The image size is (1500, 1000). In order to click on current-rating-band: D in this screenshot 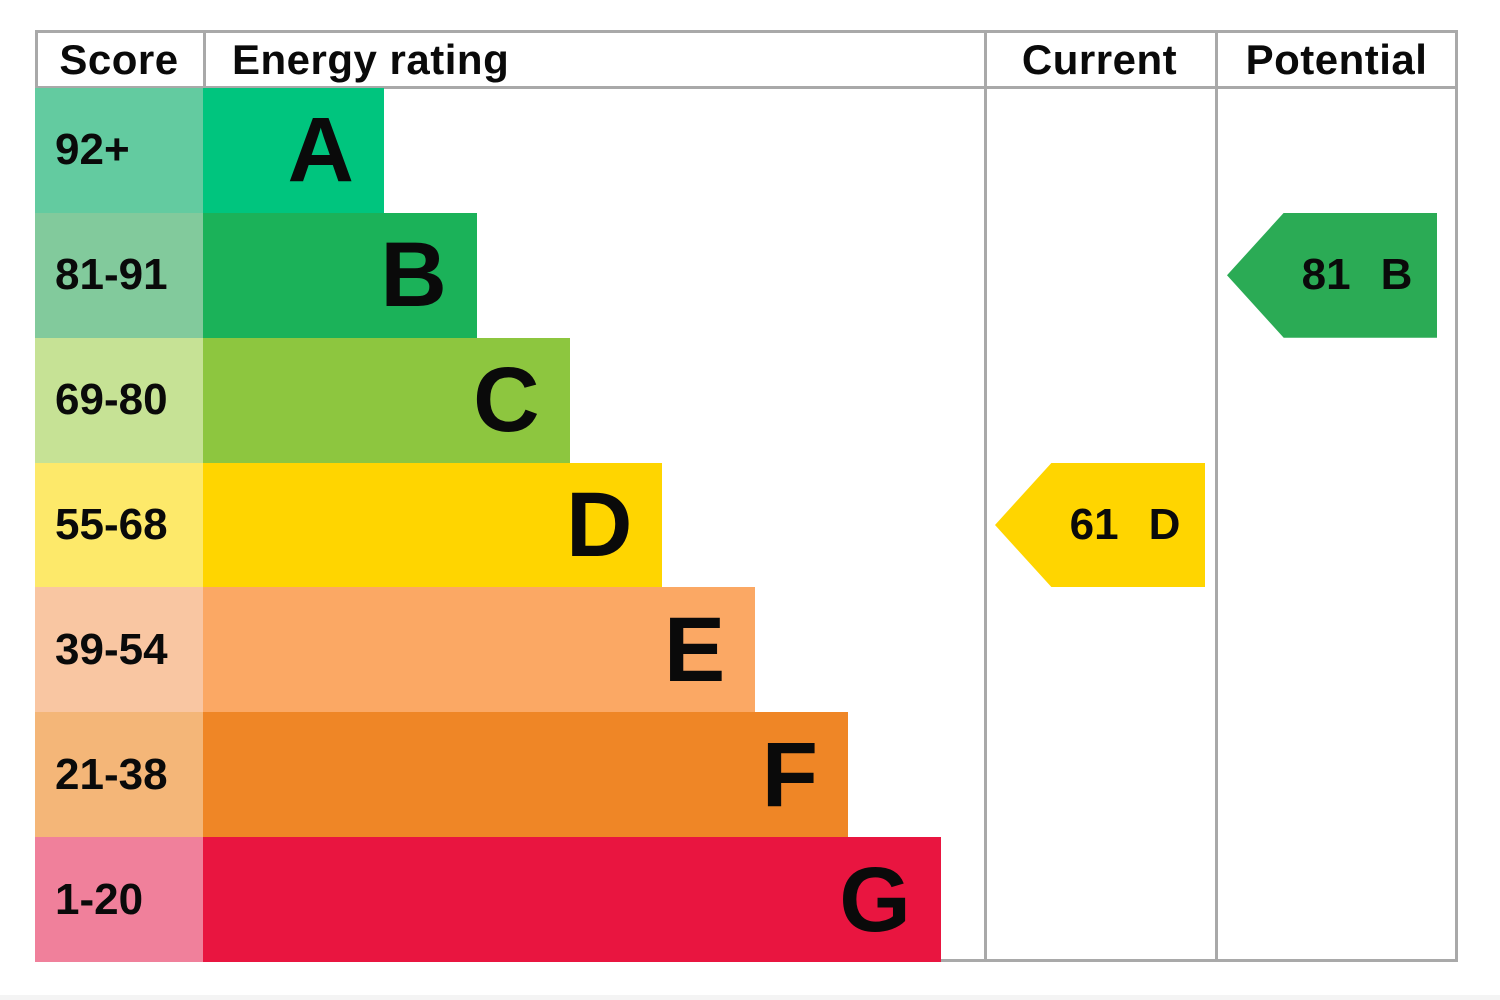, I will do `click(1164, 524)`.